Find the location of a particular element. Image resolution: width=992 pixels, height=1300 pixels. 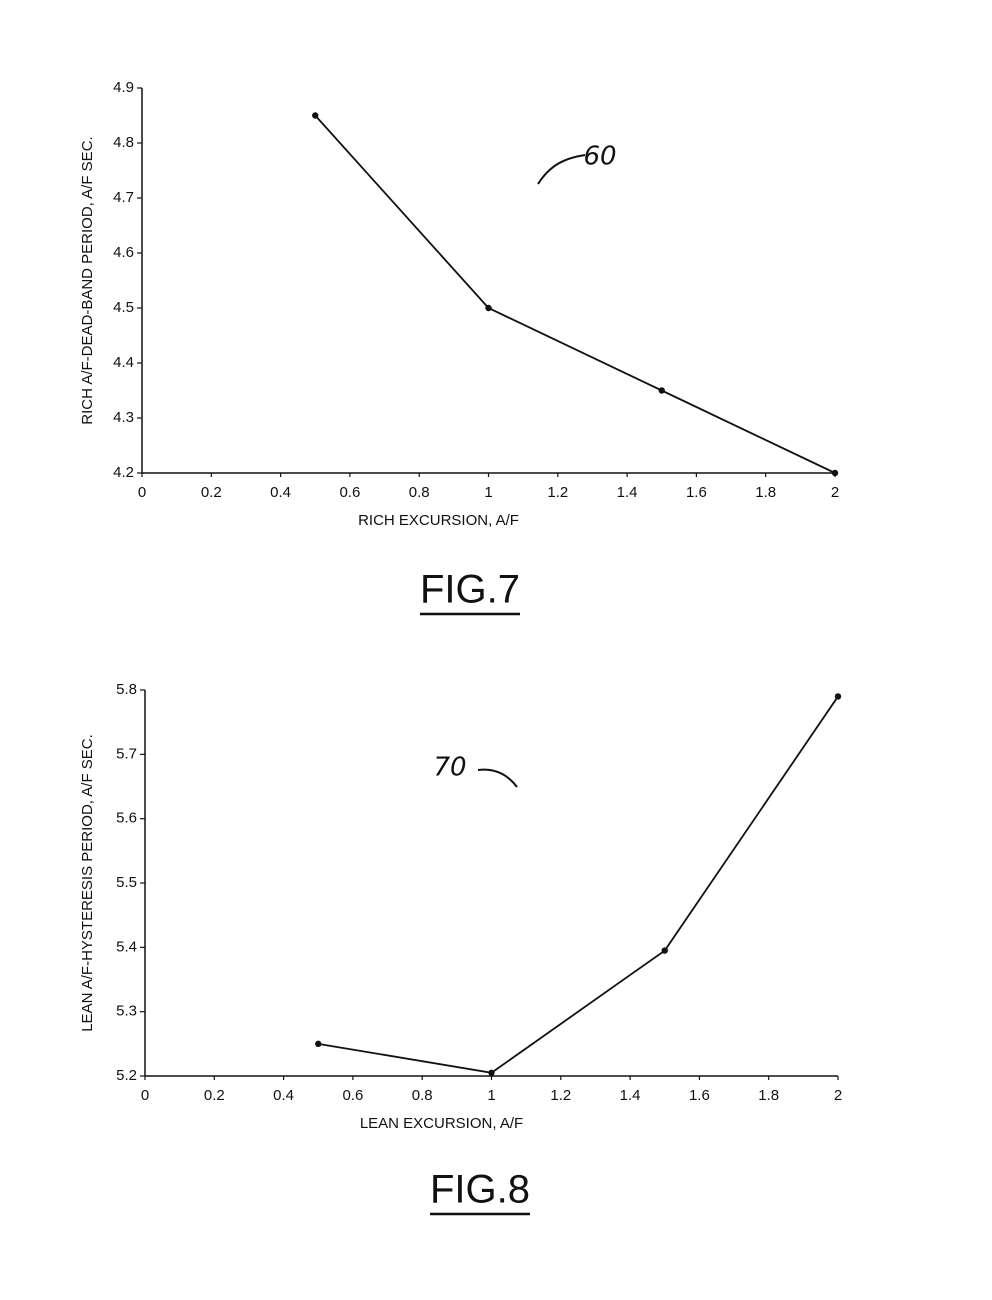

y-tick-label: 5.8 is located at coordinates (126, 689).